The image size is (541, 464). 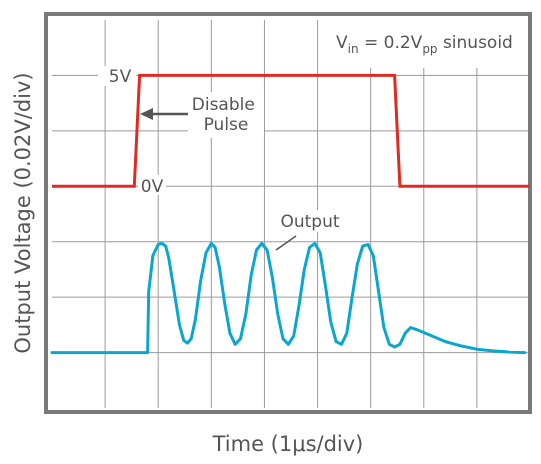 What do you see at coordinates (288, 444) in the screenshot?
I see `x-axis-label: Time (1μs/div)` at bounding box center [288, 444].